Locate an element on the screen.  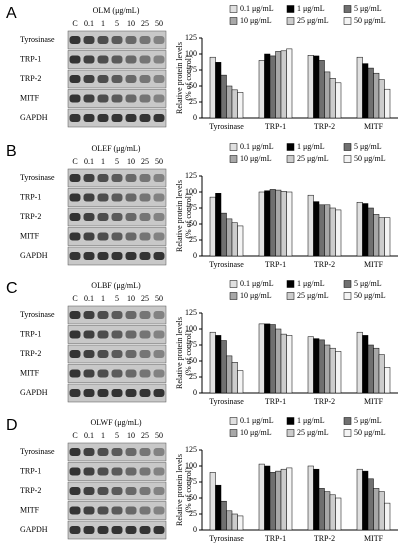
lane-label: 1 is located at coordinates (103, 435).